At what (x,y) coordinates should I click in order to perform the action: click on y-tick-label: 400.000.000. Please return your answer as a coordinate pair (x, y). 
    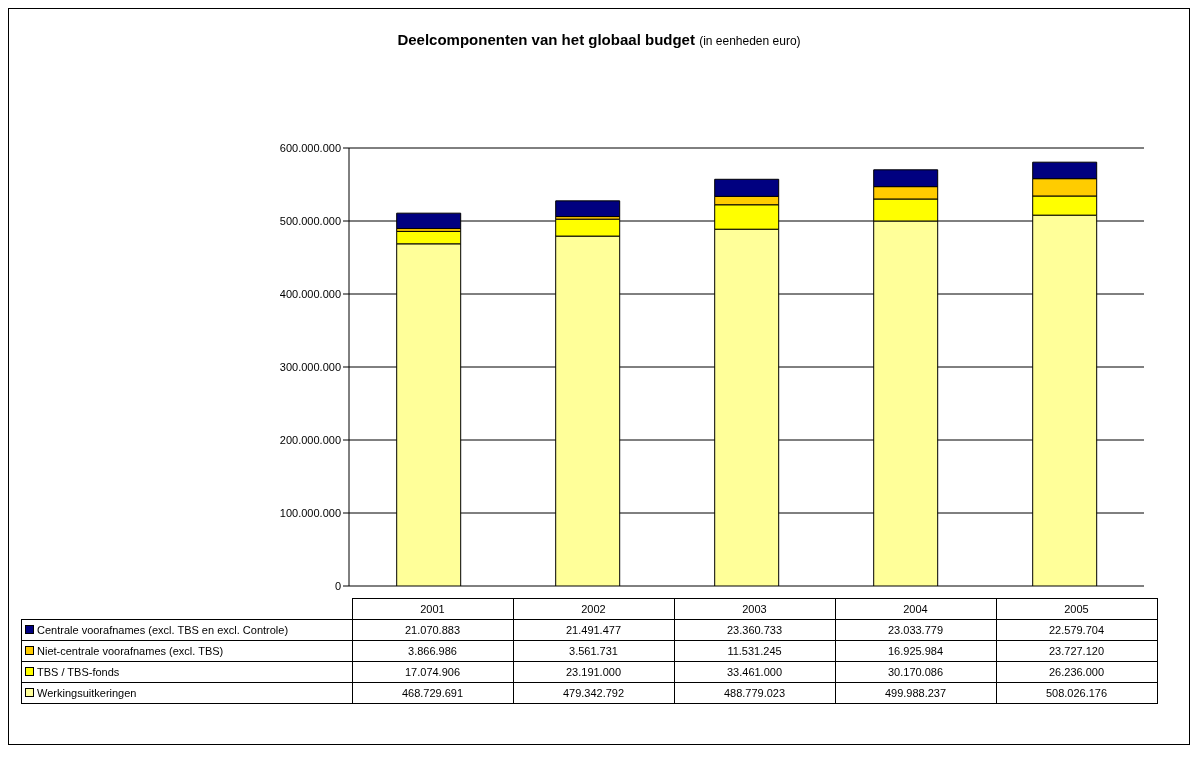
    Looking at the image, I should click on (310, 293).